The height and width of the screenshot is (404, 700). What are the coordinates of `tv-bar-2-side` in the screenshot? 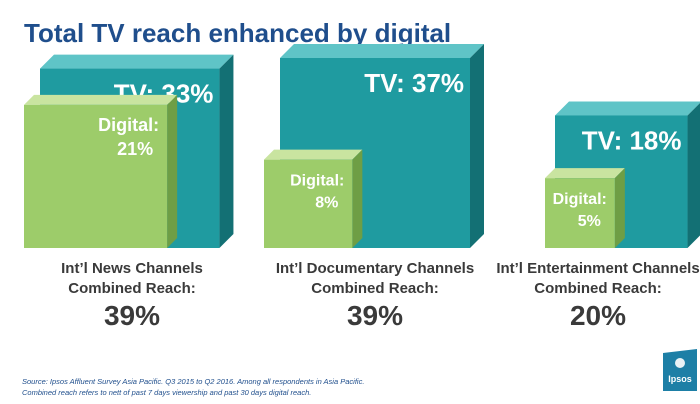 It's located at (693, 175).